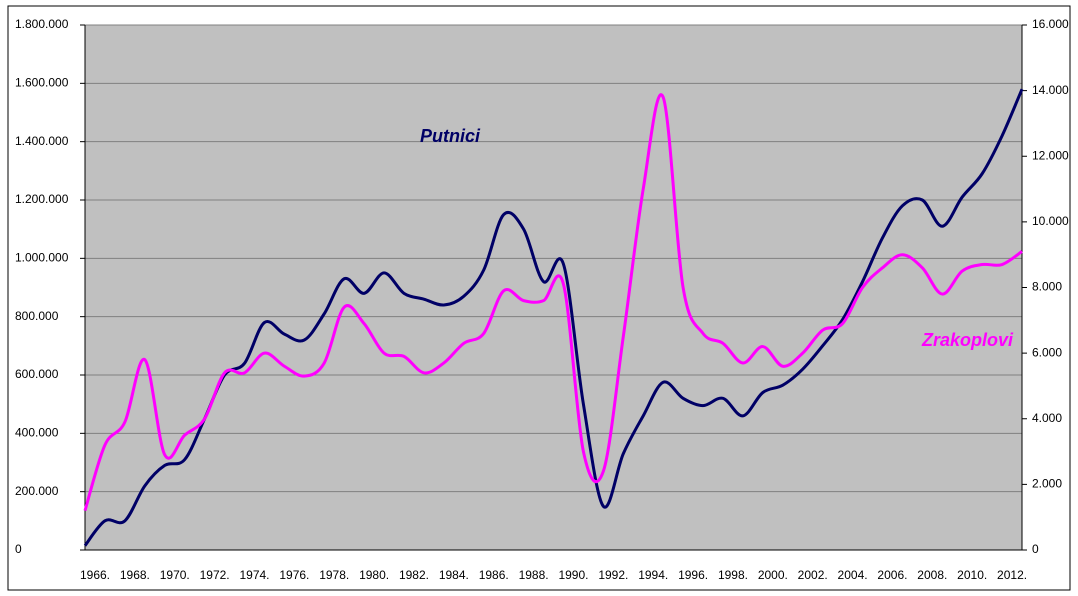  I want to click on x-tick-label: 1982., so click(414, 575).